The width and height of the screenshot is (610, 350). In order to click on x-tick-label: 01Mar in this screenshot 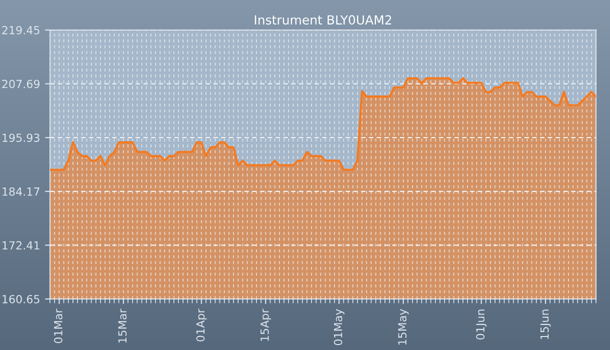, I will do `click(58, 326)`.